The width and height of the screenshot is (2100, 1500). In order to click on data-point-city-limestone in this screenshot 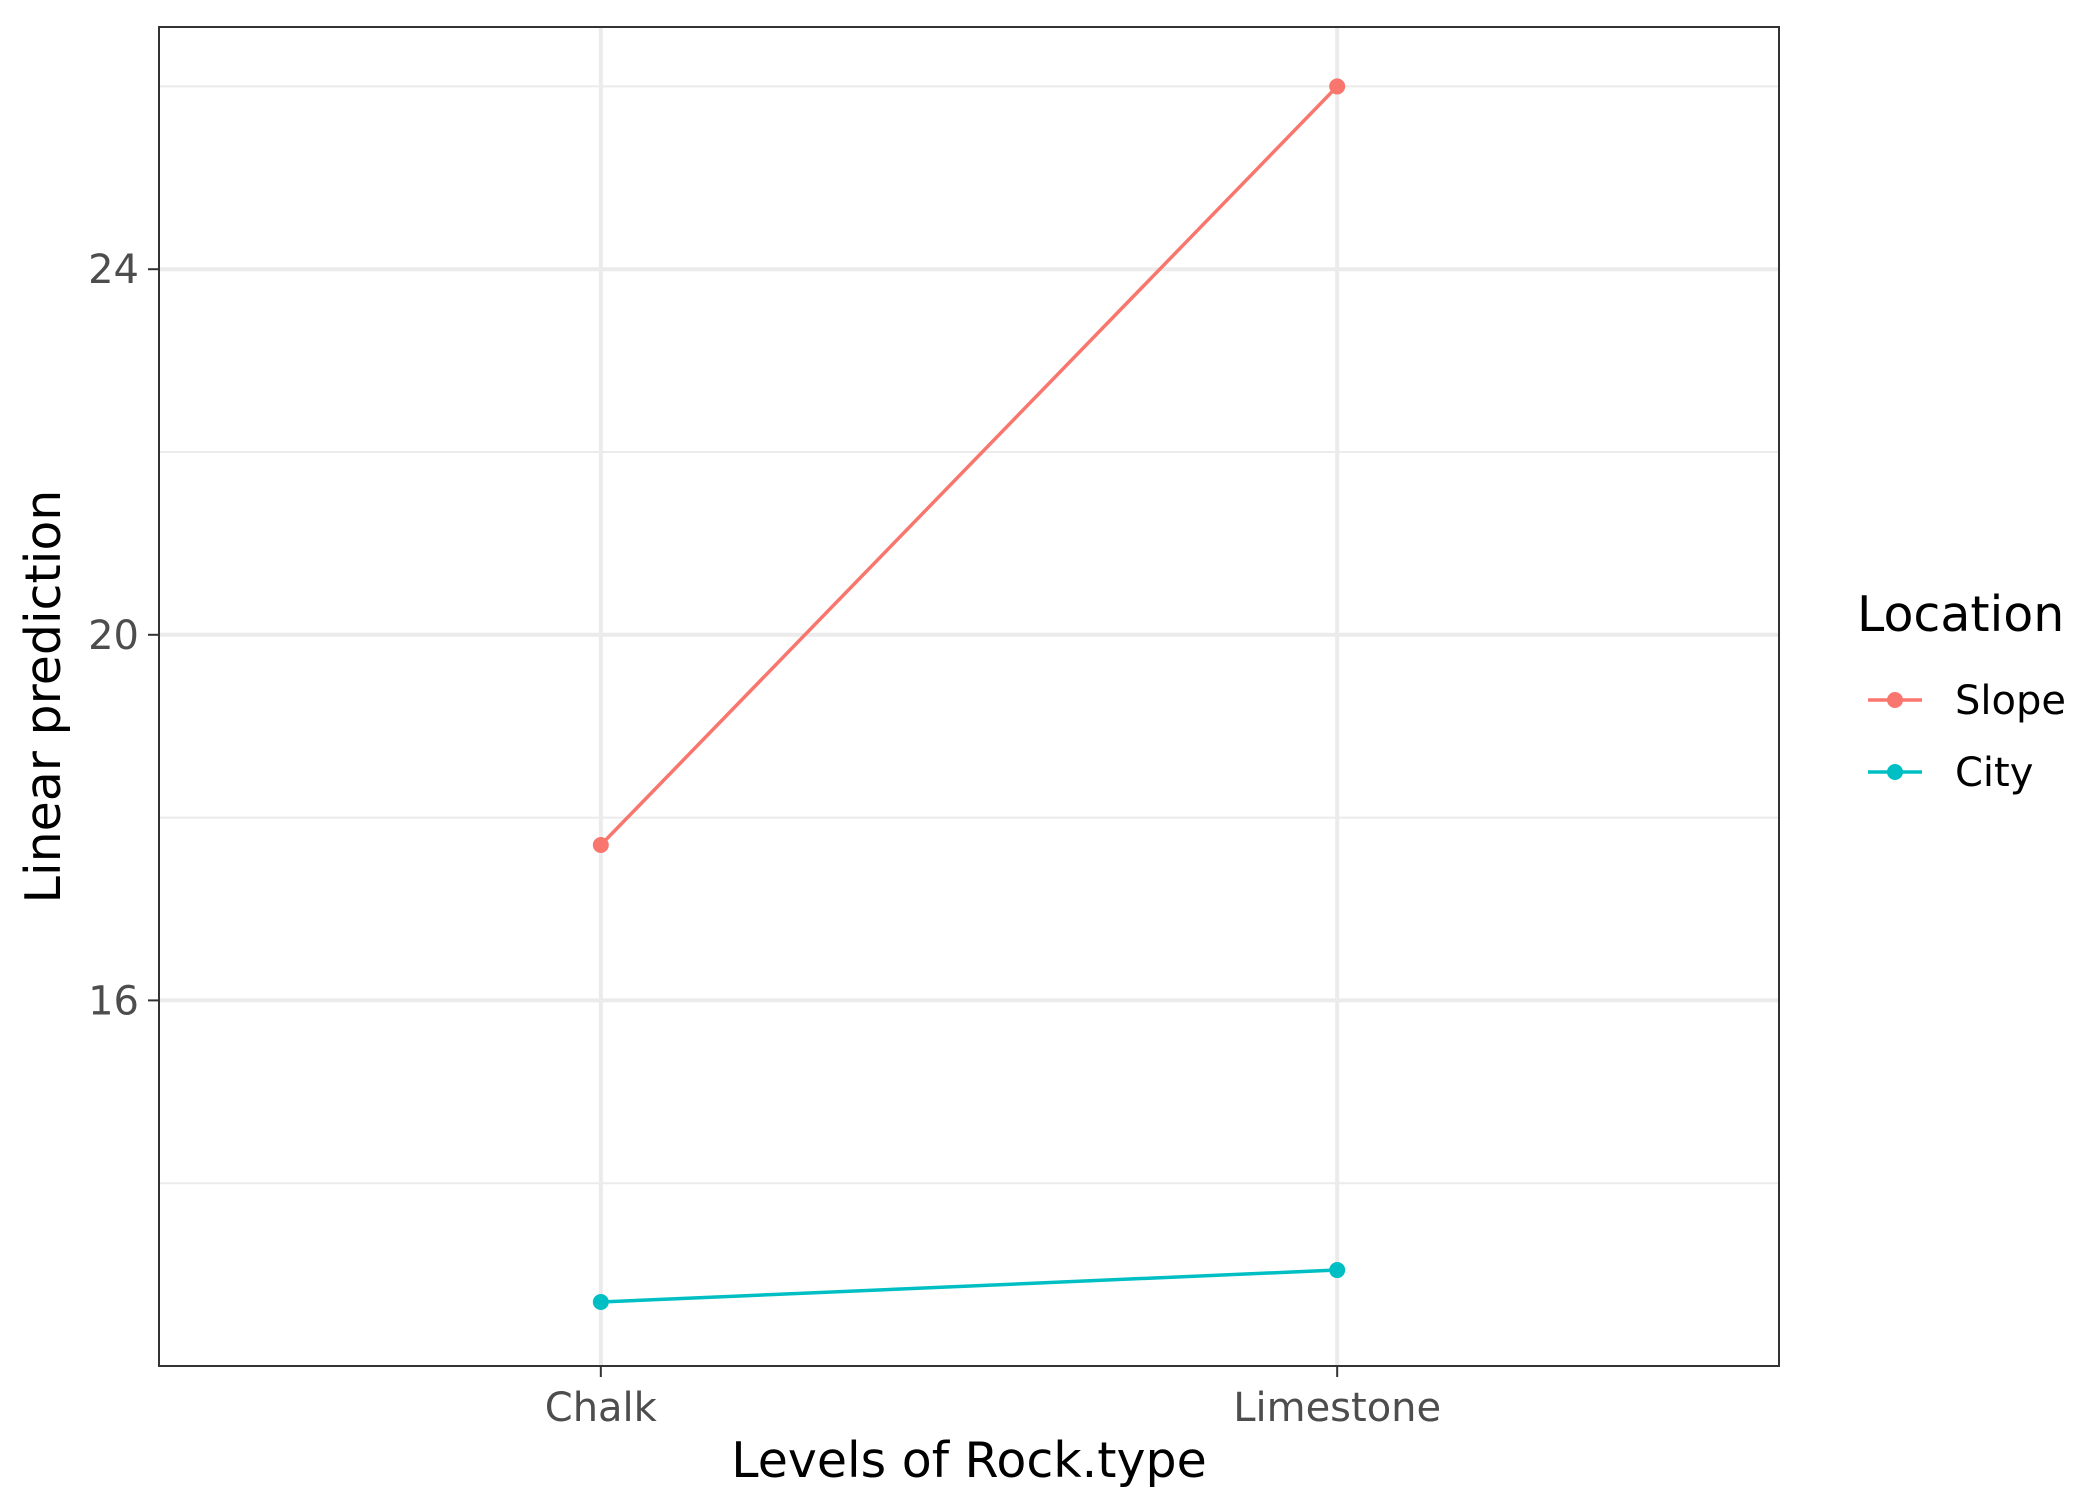, I will do `click(1337, 1270)`.